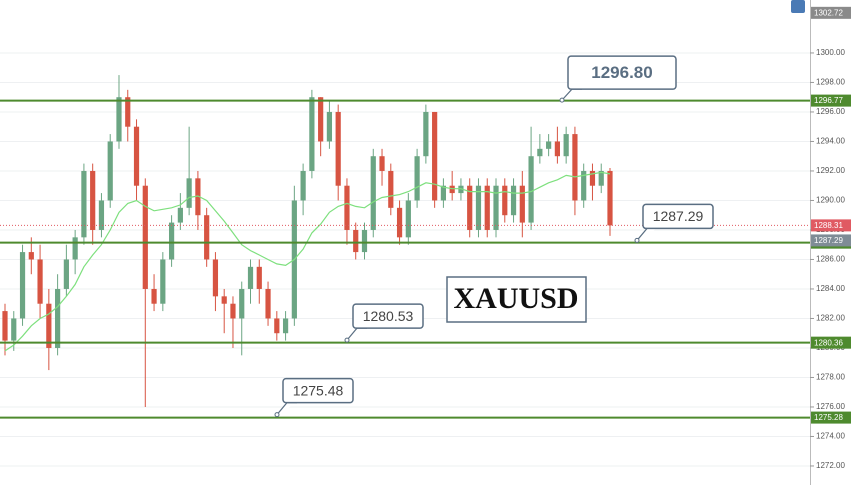  Describe the element at coordinates (828, 225) in the screenshot. I see `price-tag-label: 1288.31` at that location.